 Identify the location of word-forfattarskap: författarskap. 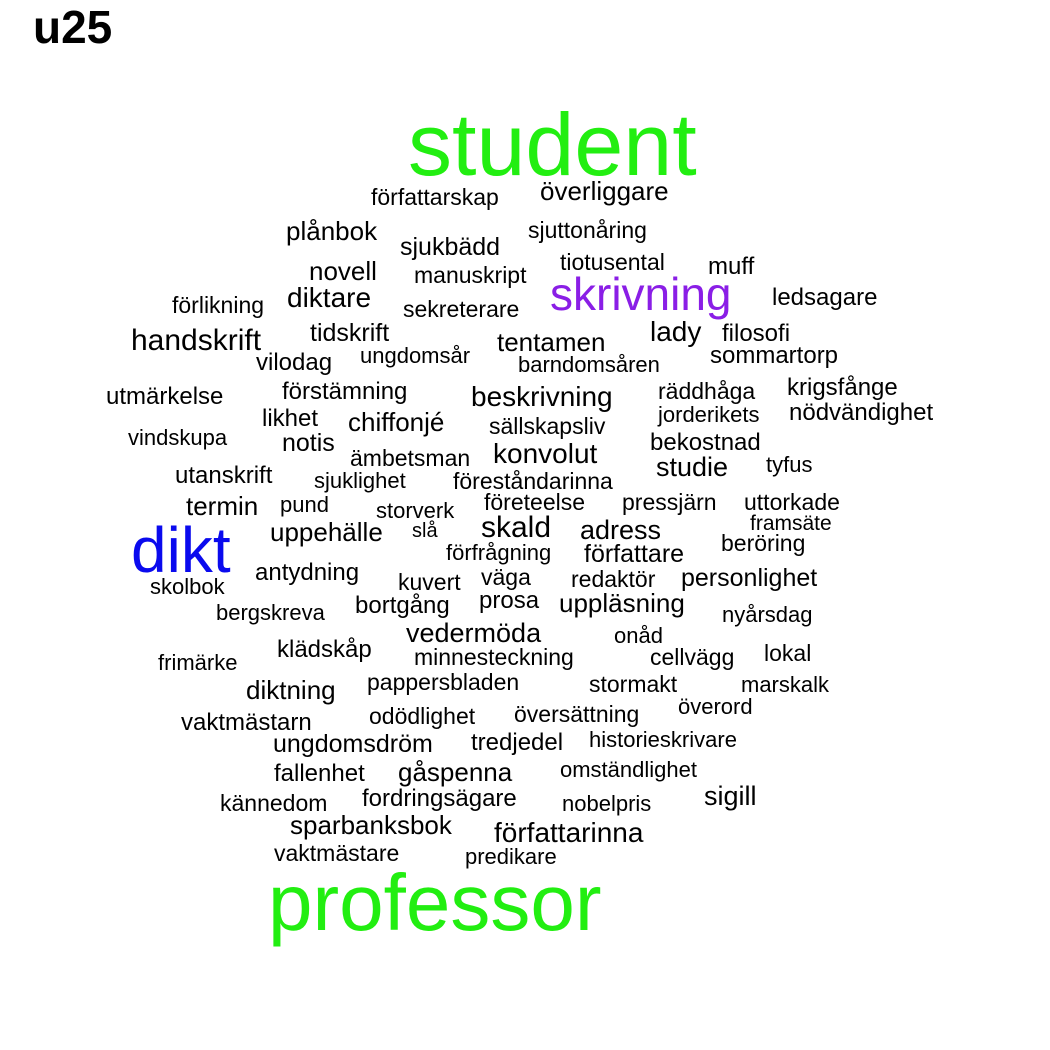
(435, 197).